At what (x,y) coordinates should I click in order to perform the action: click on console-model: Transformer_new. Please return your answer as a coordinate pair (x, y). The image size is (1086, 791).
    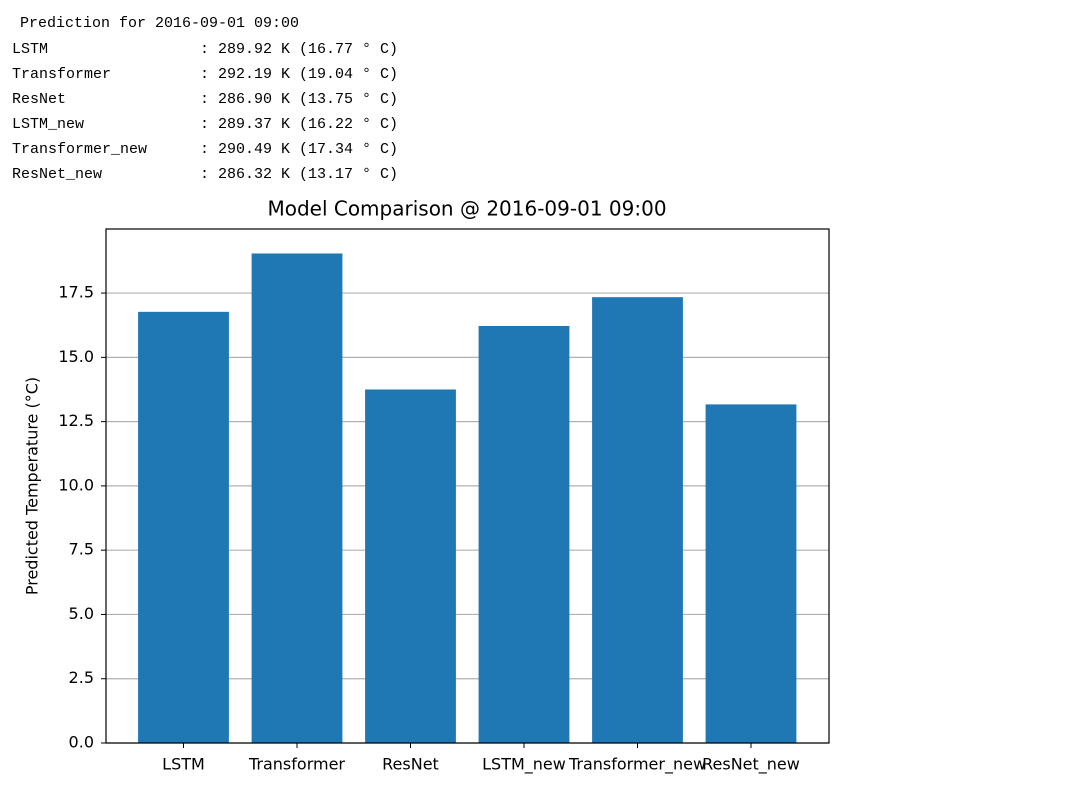
    Looking at the image, I should click on (79, 149).